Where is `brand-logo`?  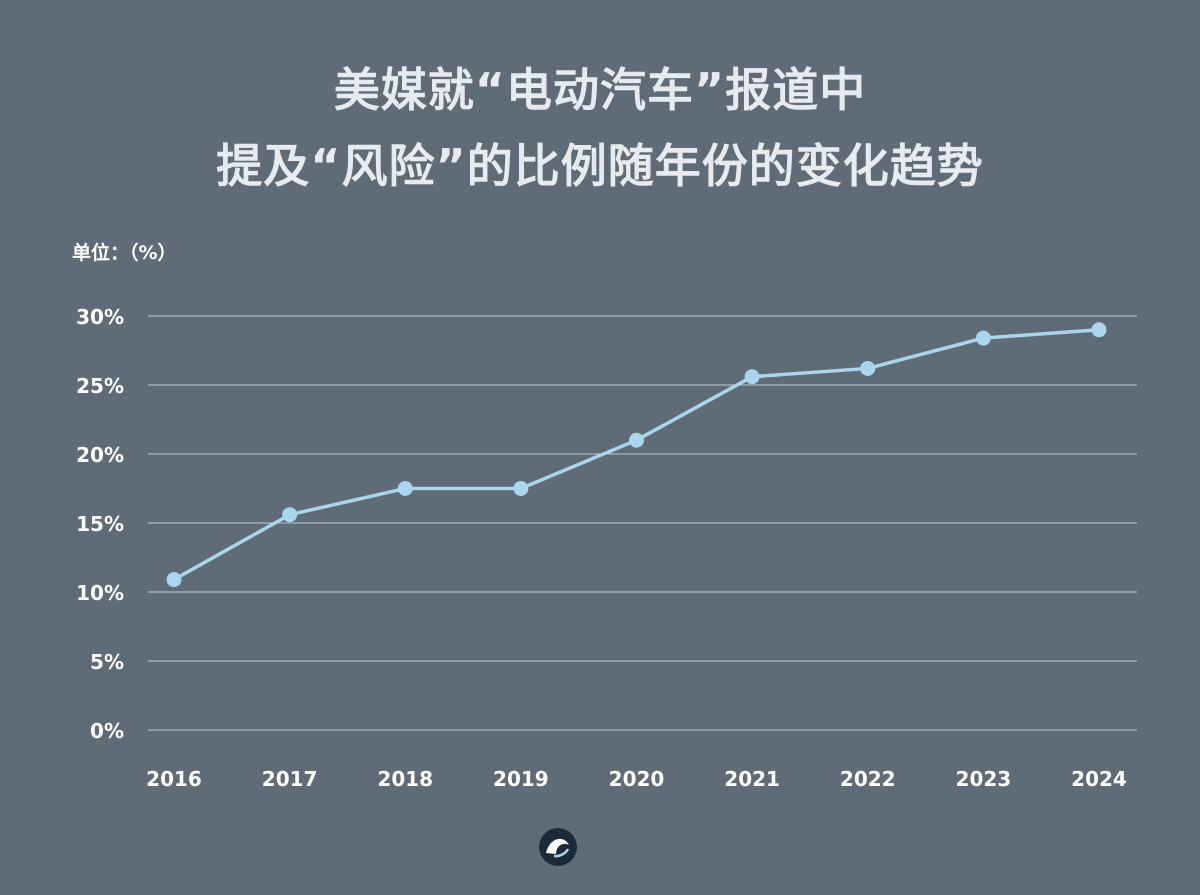 brand-logo is located at coordinates (558, 847).